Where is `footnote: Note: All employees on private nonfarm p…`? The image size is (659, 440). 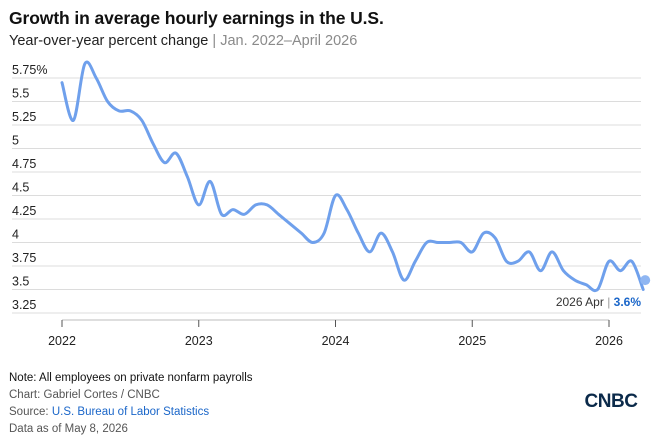 footnote: Note: All employees on private nonfarm p… is located at coordinates (131, 378).